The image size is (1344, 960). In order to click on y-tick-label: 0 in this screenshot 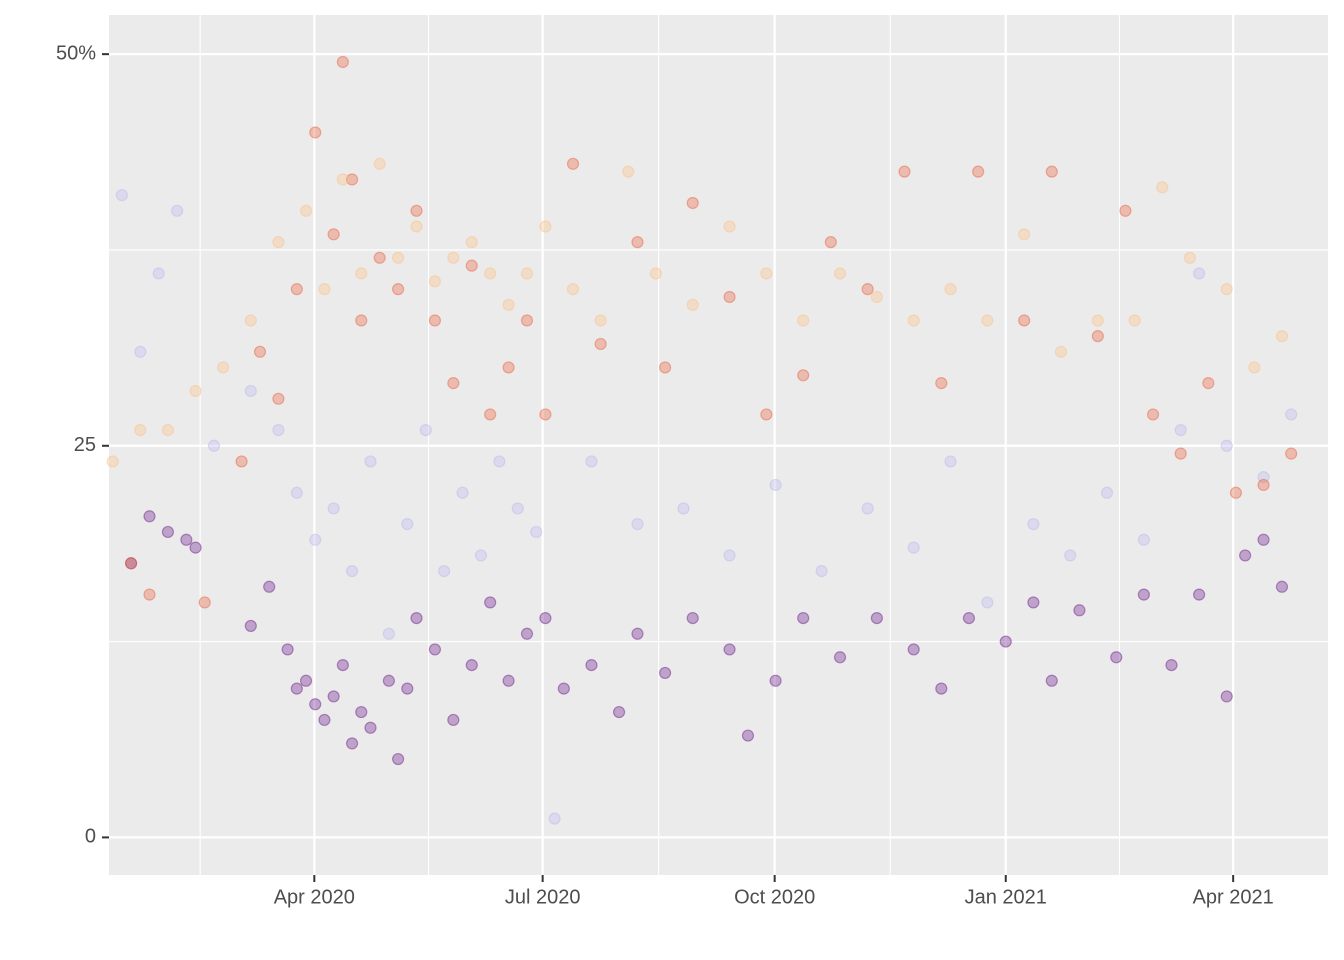, I will do `click(90, 837)`.